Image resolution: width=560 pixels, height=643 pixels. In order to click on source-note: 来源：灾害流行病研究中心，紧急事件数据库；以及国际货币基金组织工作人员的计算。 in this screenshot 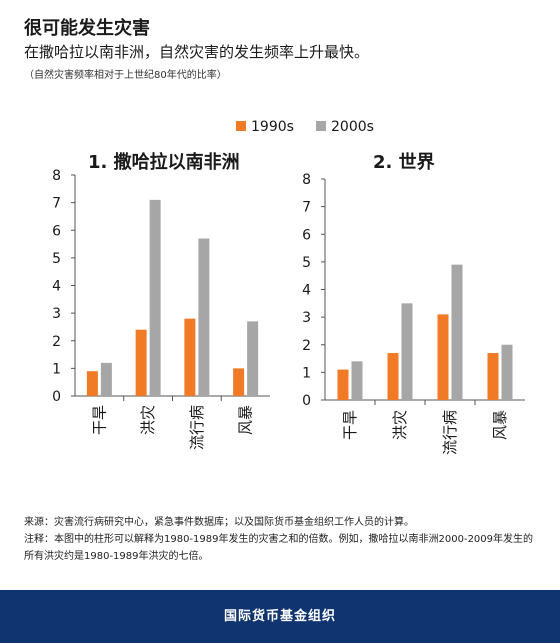, I will do `click(219, 522)`.